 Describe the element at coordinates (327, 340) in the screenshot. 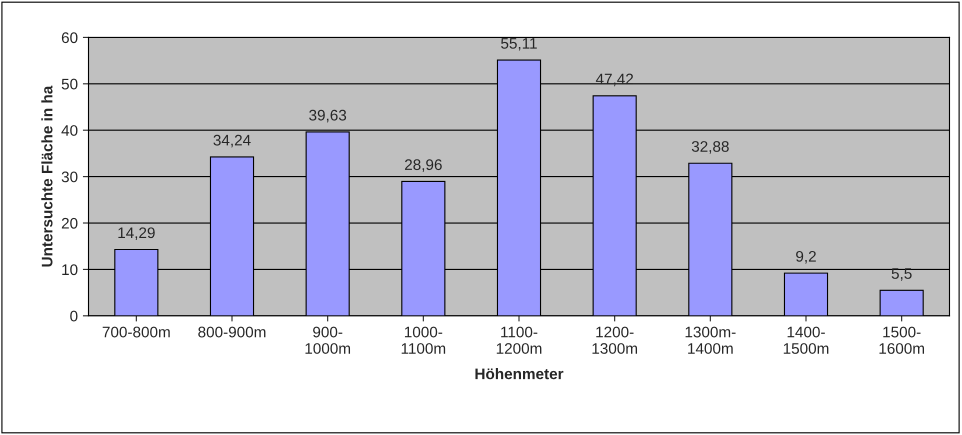

I see `x-tick-label: 900- 1000m` at that location.